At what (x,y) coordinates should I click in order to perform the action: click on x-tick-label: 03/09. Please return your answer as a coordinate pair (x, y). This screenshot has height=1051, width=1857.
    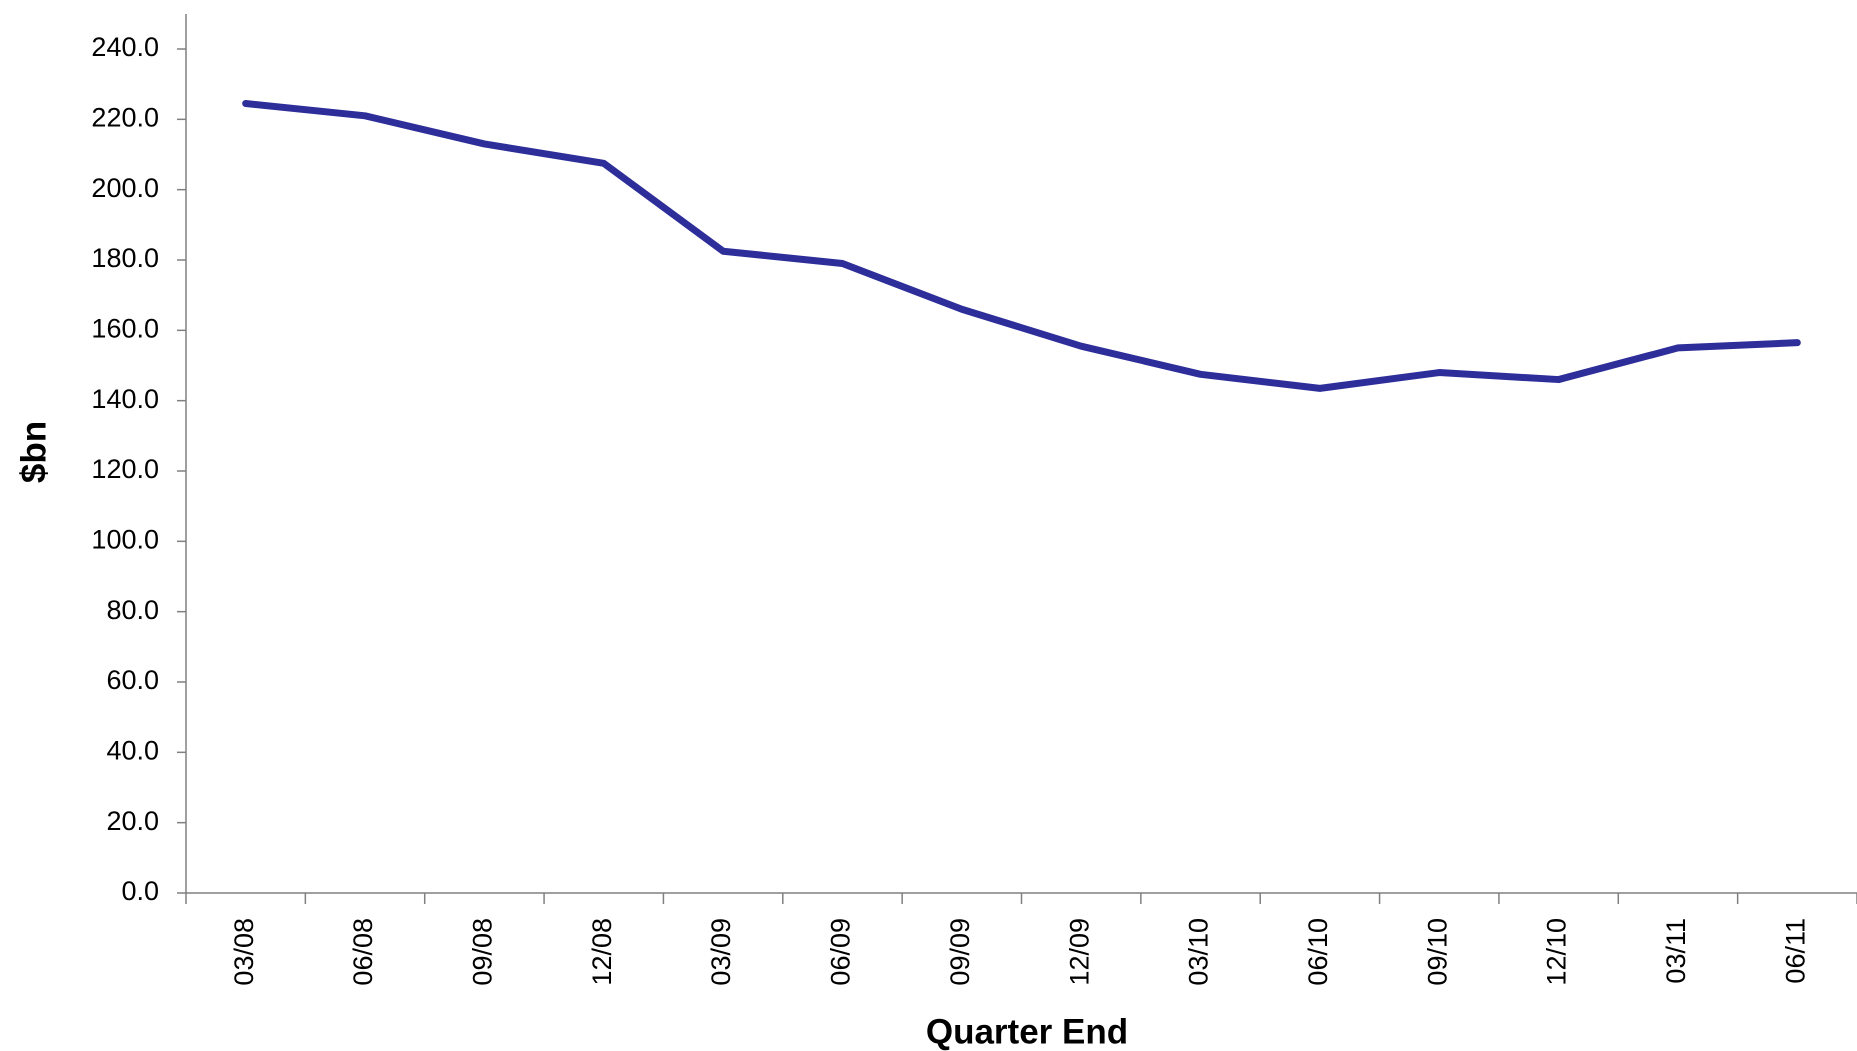
    Looking at the image, I should click on (721, 952).